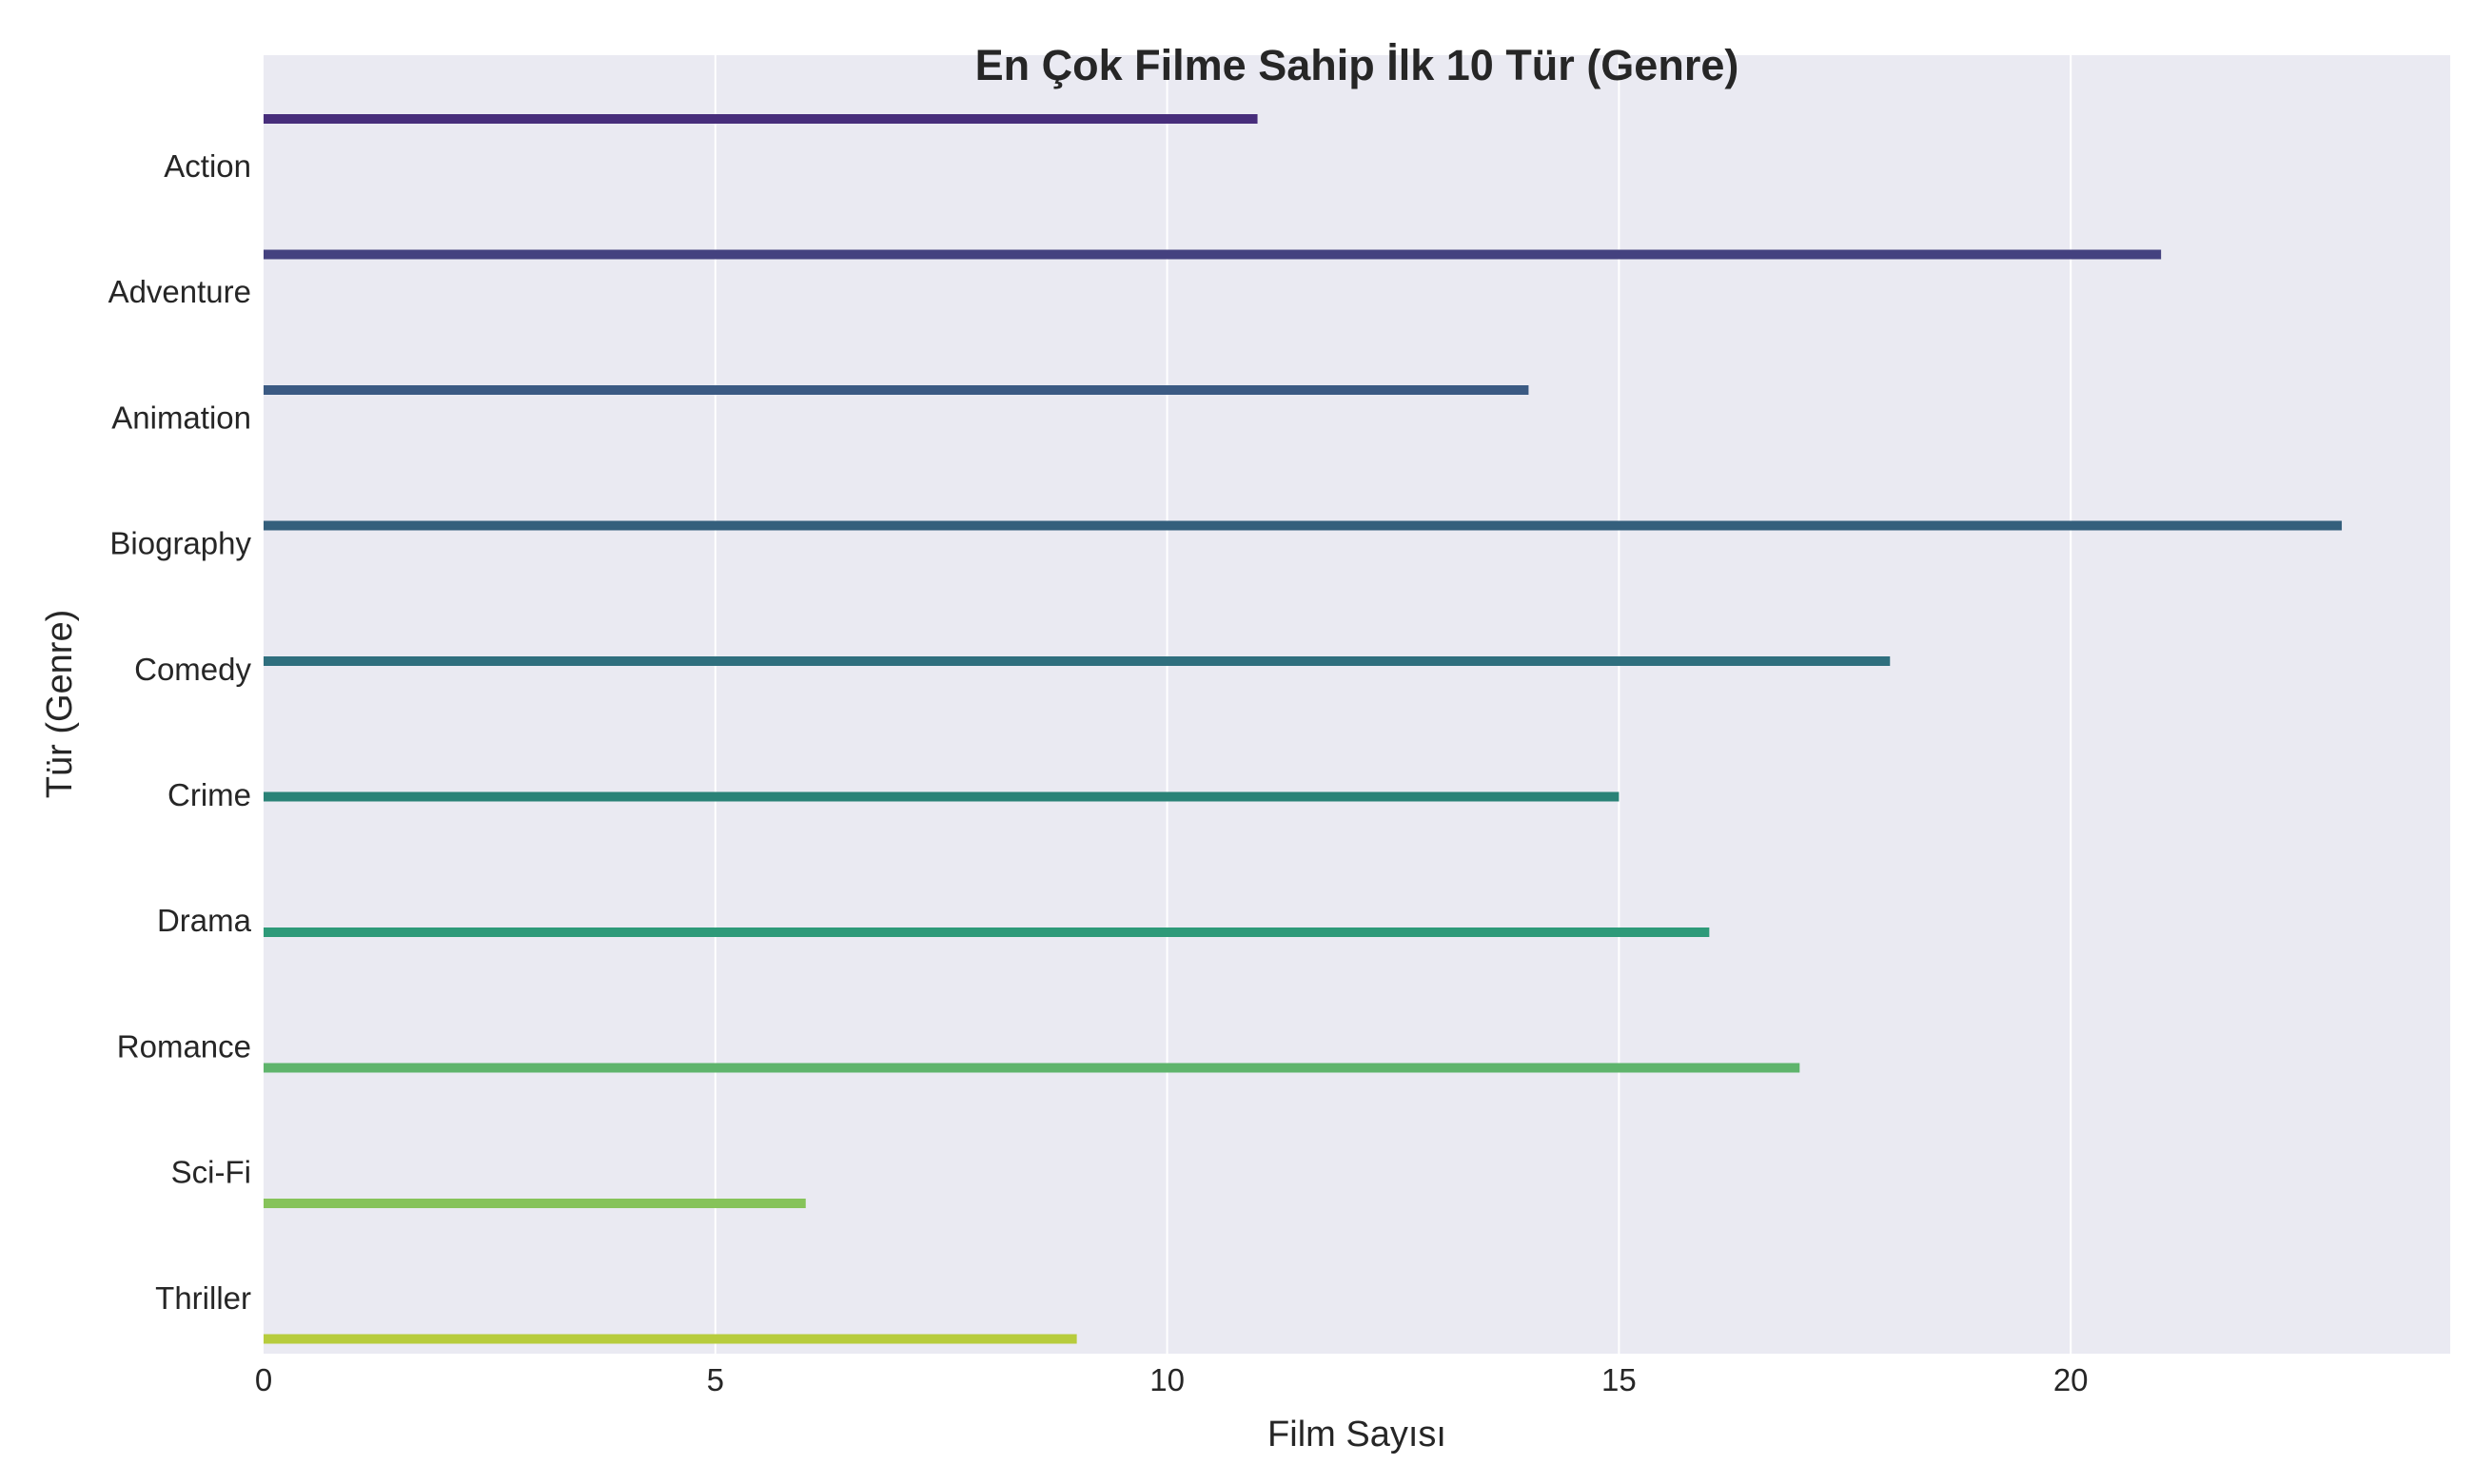 This screenshot has width=2474, height=1484. Describe the element at coordinates (896, 390) in the screenshot. I see `bar-animation` at that location.